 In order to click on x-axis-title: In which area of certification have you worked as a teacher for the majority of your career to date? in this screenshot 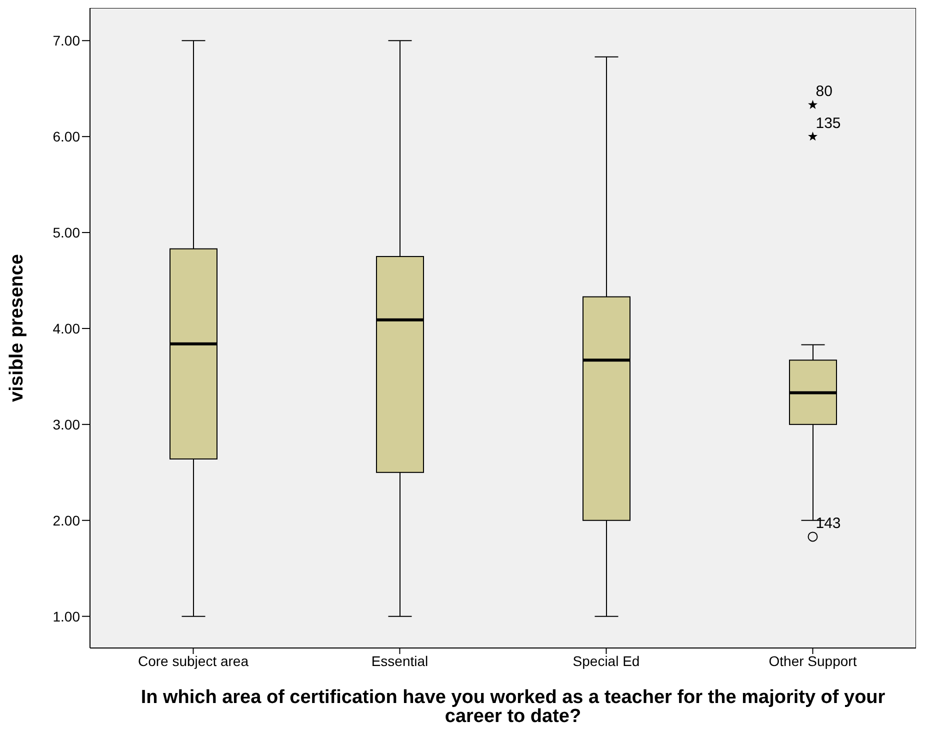, I will do `click(513, 707)`.